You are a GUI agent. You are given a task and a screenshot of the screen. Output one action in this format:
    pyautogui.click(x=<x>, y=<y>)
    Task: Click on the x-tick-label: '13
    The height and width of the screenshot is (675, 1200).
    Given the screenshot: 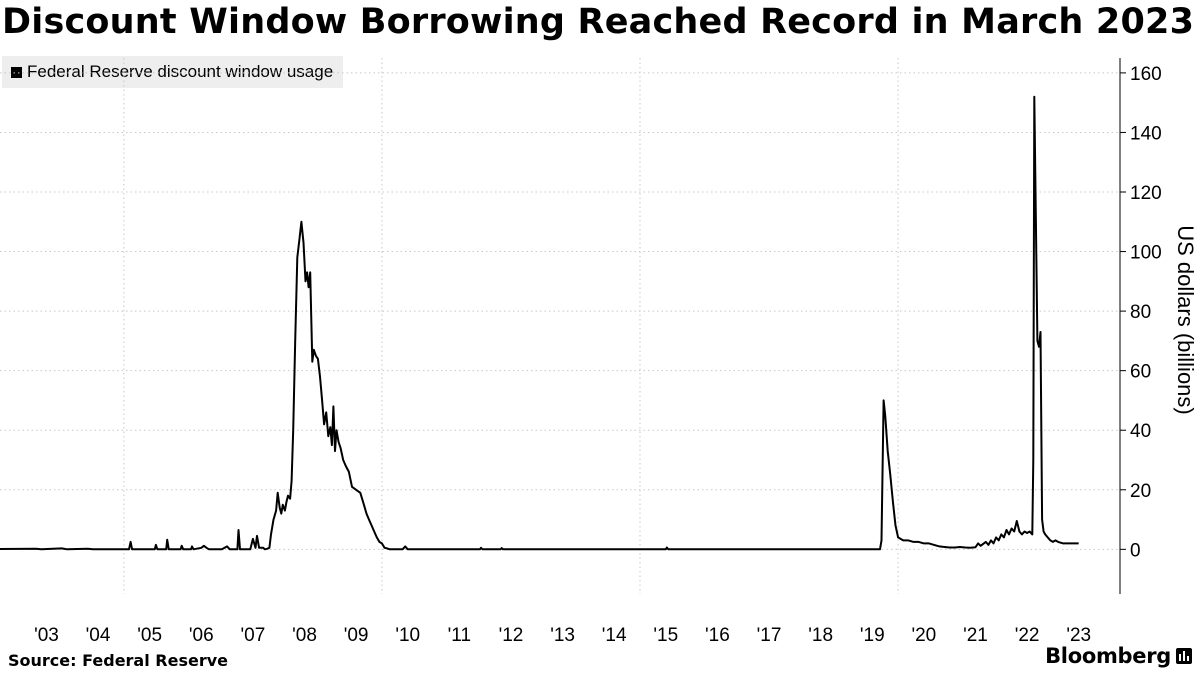 What is the action you would take?
    pyautogui.click(x=562, y=635)
    